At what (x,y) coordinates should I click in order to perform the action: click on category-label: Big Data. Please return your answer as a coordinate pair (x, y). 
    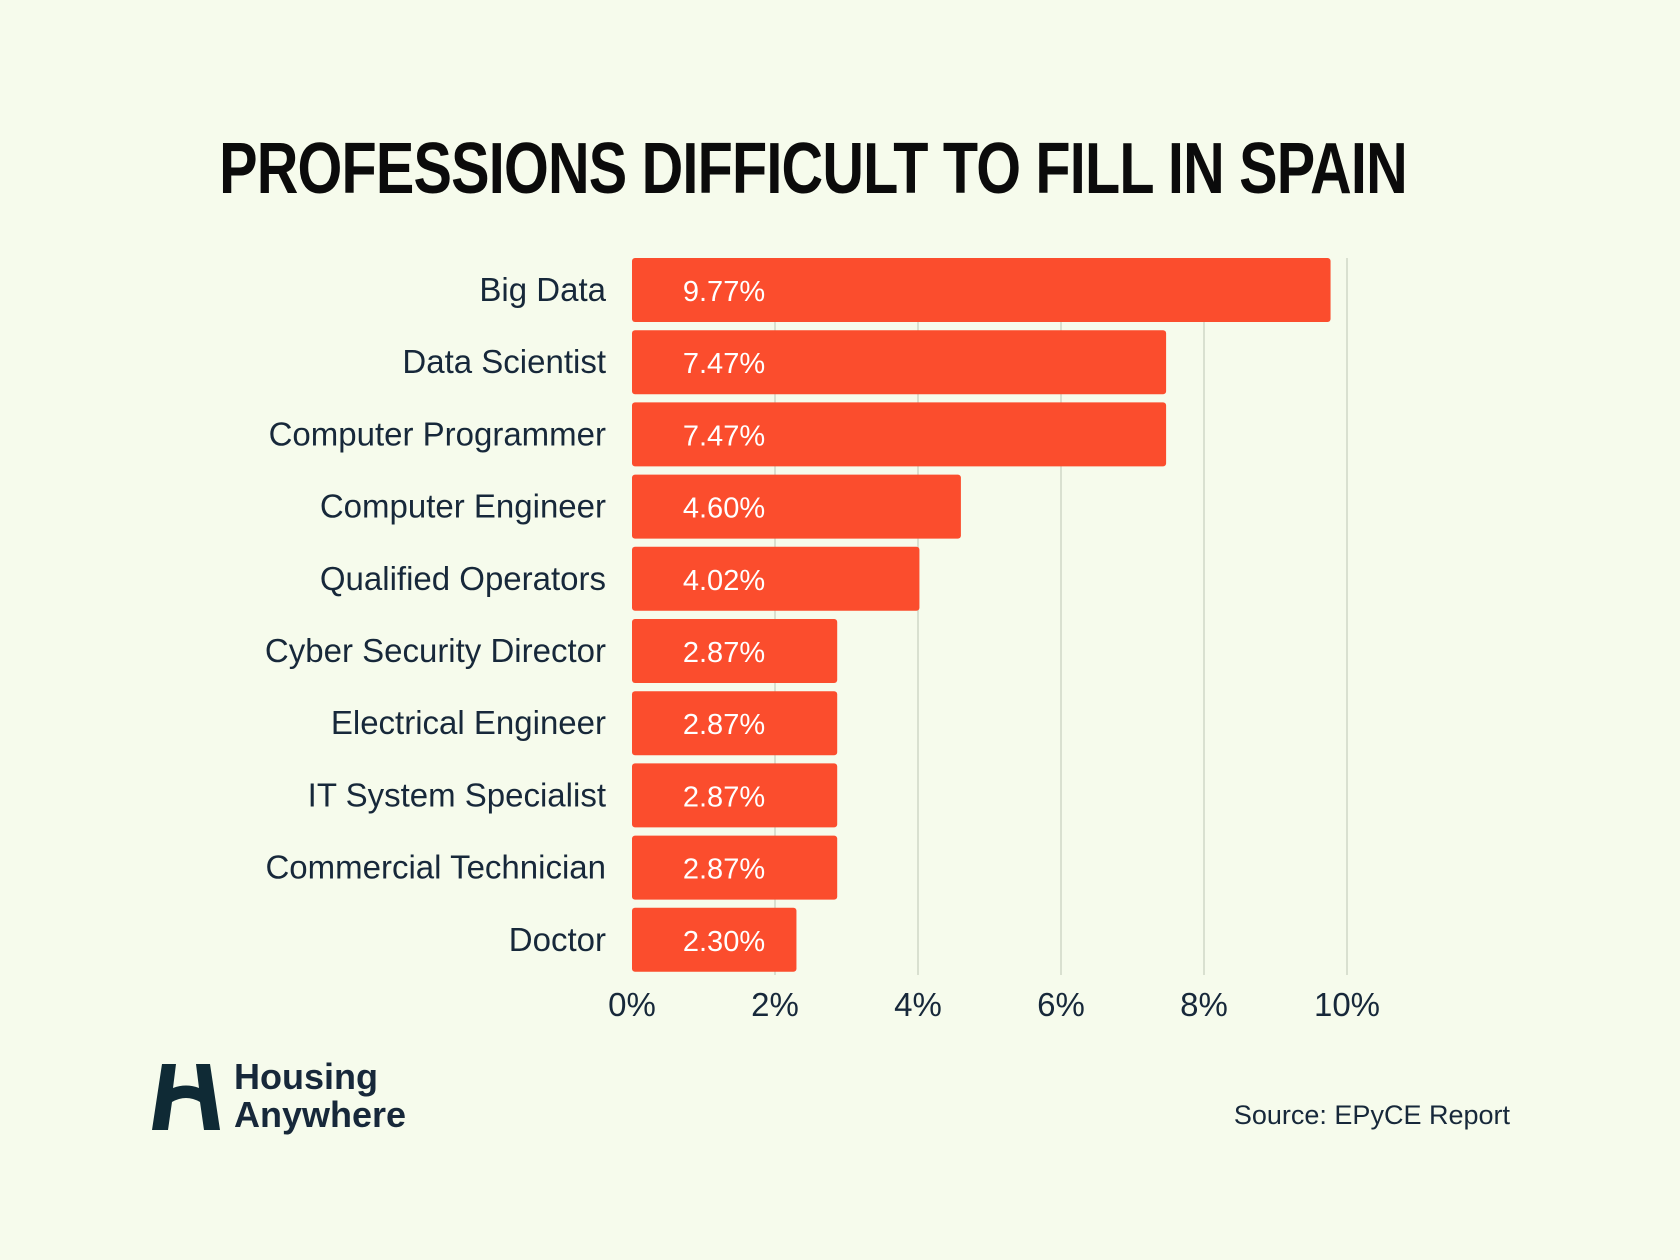
    Looking at the image, I should click on (542, 289).